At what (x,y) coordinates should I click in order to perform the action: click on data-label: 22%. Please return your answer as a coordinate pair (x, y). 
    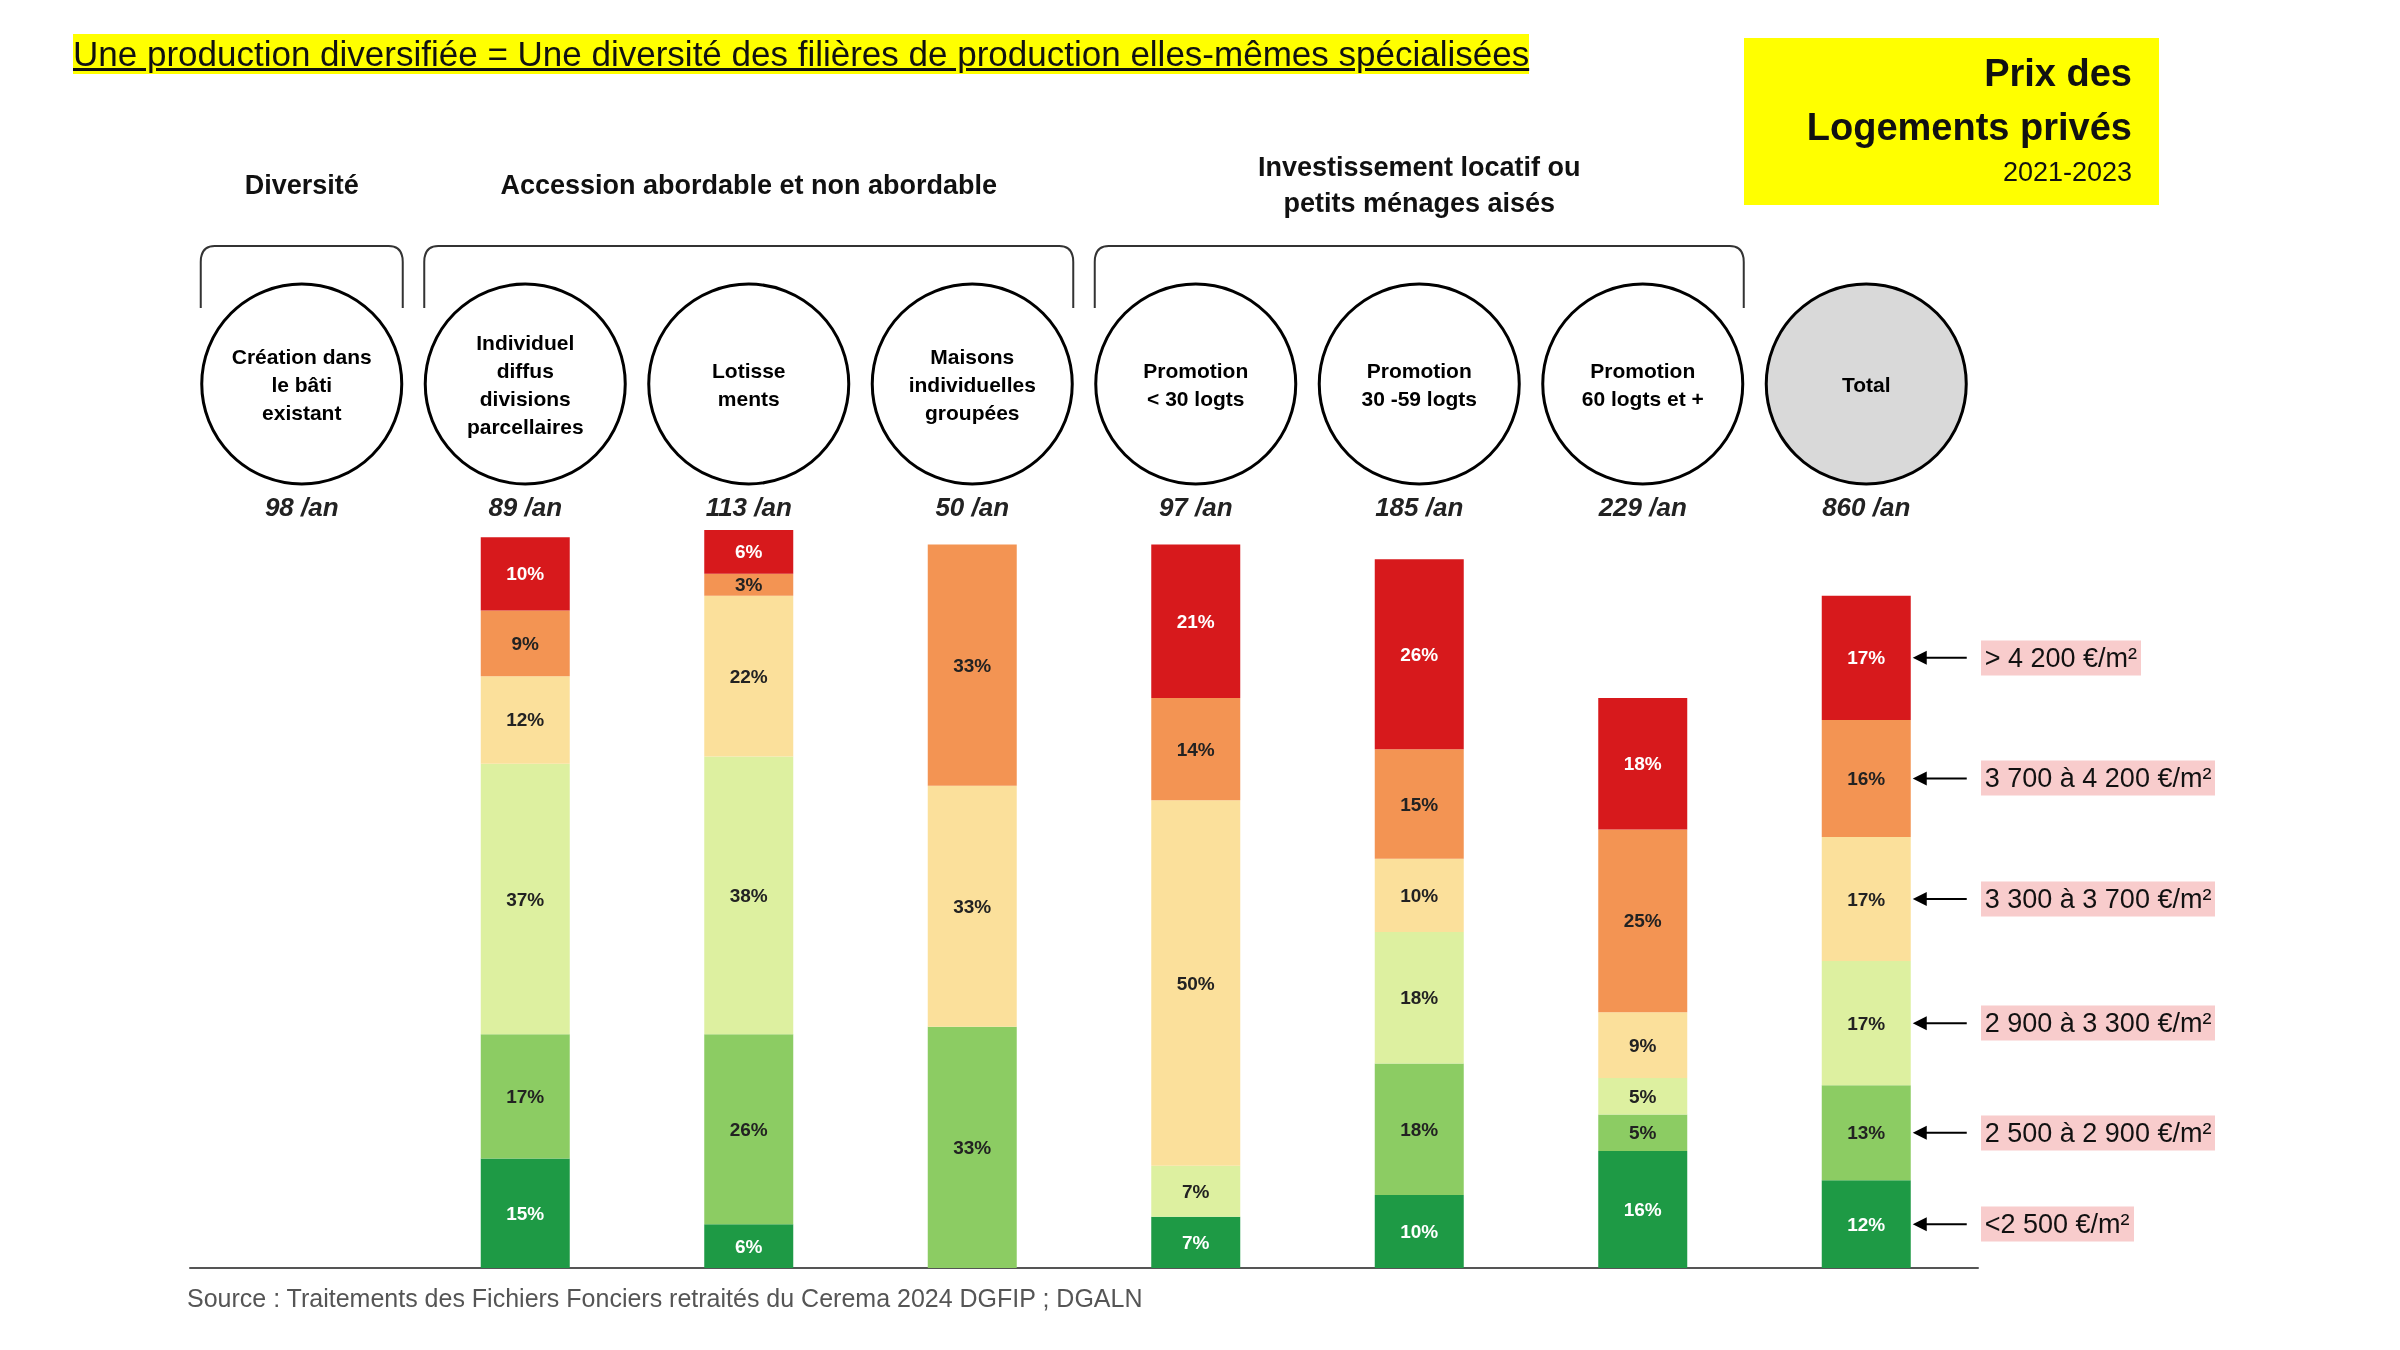
    Looking at the image, I should click on (748, 676).